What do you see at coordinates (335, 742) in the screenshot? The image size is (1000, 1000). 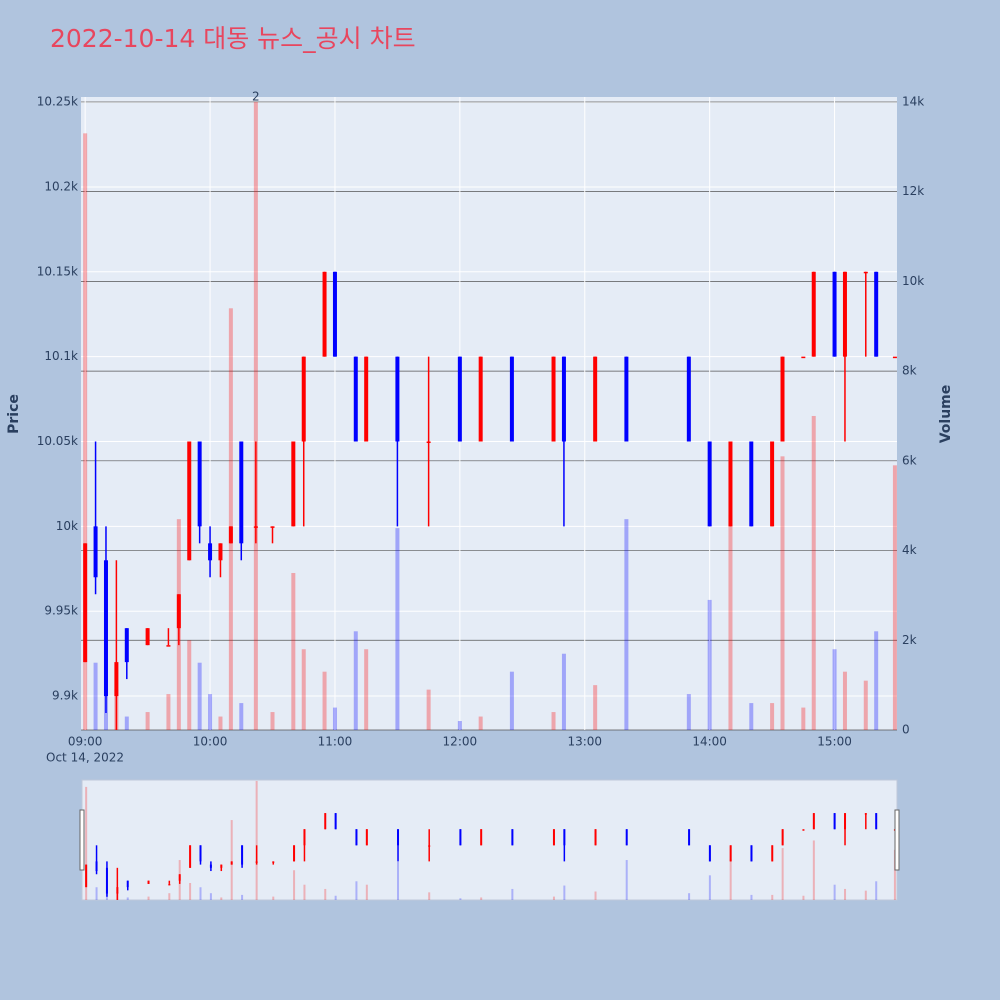 I see `x-tick-label: 11:00` at bounding box center [335, 742].